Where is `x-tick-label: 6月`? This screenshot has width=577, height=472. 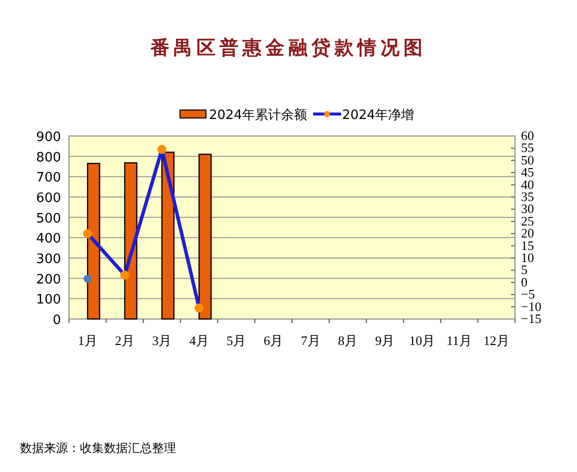
x-tick-label: 6月 is located at coordinates (274, 340).